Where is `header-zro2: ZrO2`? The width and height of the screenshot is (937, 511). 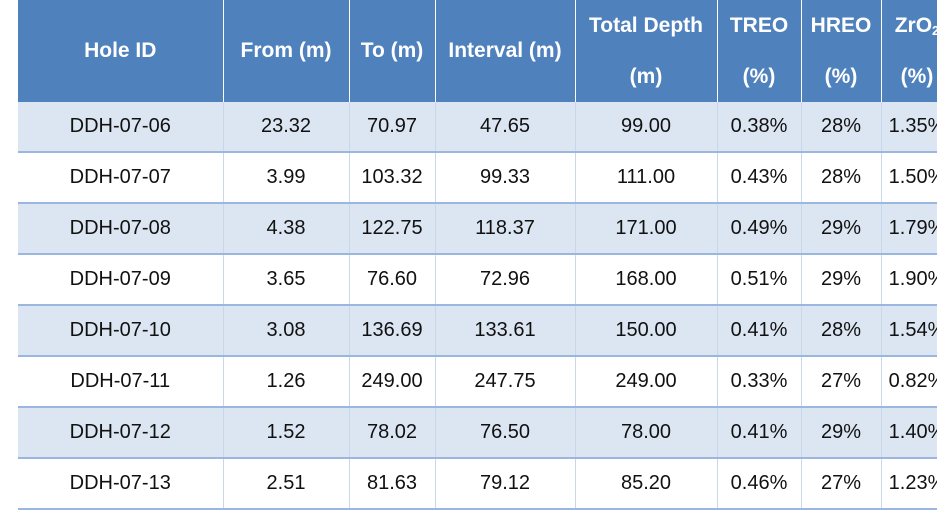 header-zro2: ZrO2 is located at coordinates (909, 26).